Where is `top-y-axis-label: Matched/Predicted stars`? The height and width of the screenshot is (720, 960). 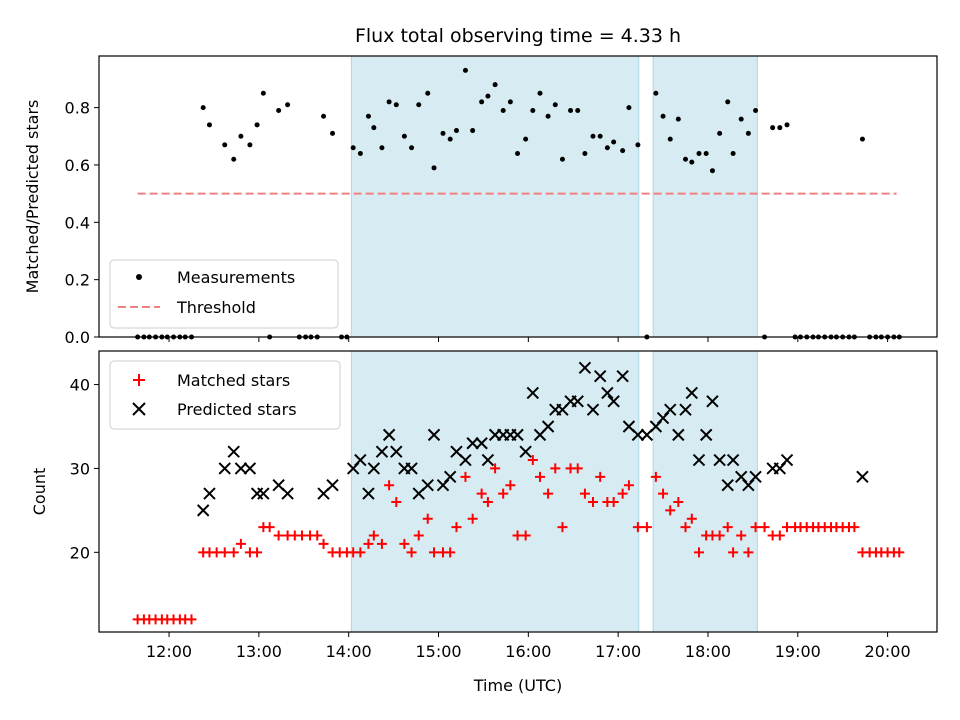 top-y-axis-label: Matched/Predicted stars is located at coordinates (32, 197).